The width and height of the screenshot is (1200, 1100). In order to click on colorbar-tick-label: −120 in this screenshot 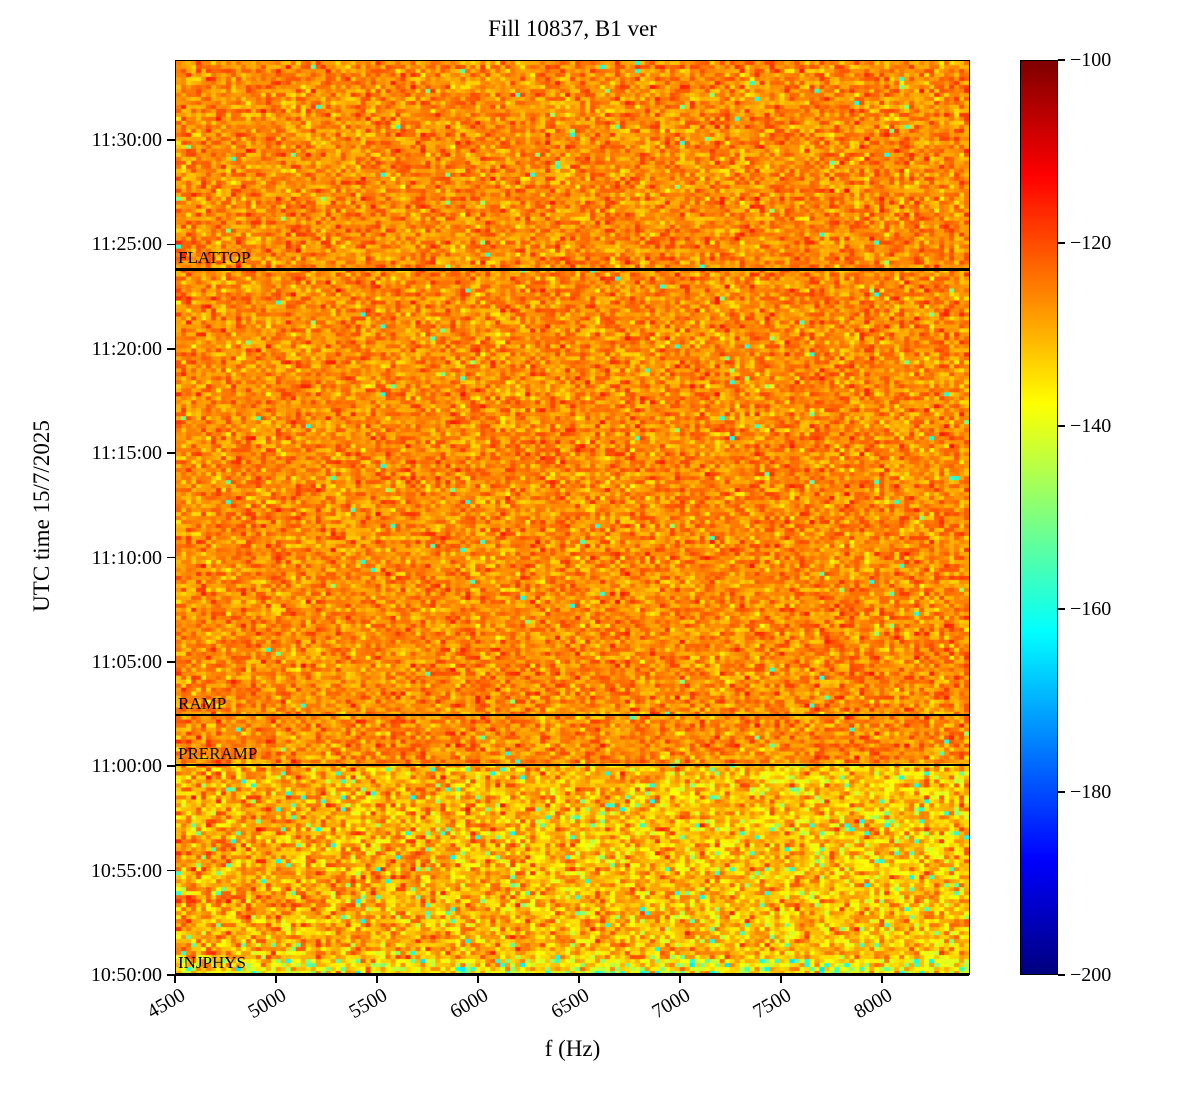, I will do `click(1091, 243)`.